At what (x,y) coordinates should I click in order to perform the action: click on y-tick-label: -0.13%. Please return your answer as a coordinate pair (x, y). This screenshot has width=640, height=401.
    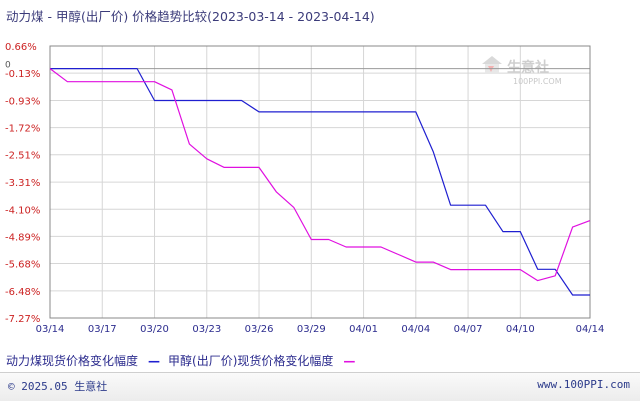
    Looking at the image, I should click on (22, 74).